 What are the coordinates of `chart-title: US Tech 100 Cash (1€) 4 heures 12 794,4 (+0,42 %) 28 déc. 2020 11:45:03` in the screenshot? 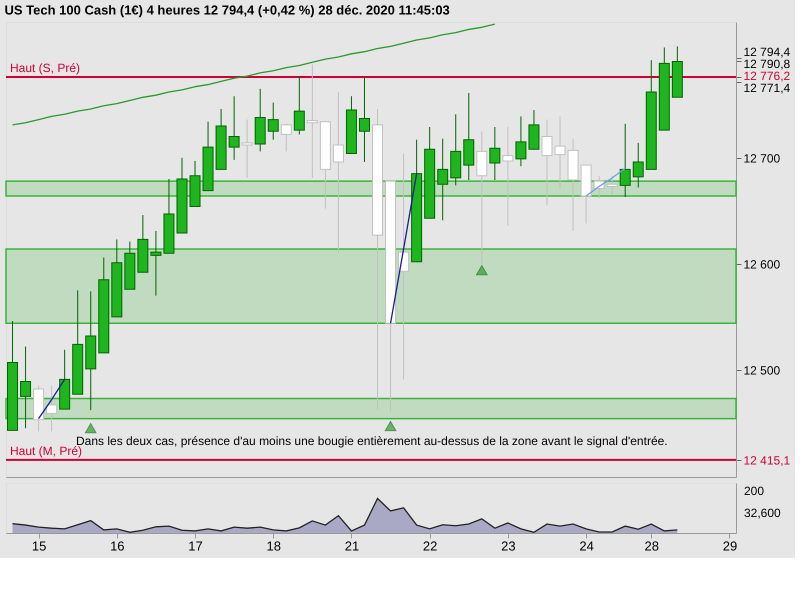 It's located at (227, 10).